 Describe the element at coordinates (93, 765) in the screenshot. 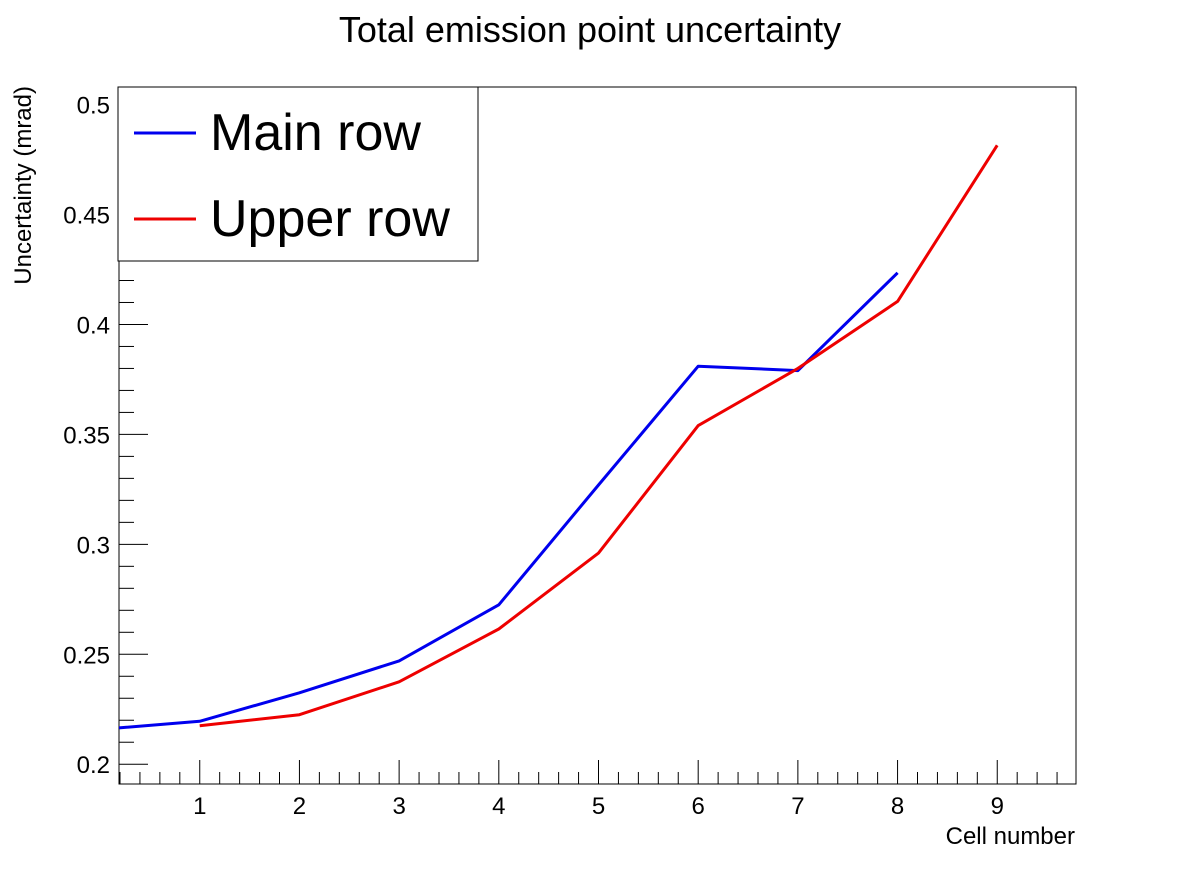

I see `y-tick-label: 0.2` at that location.